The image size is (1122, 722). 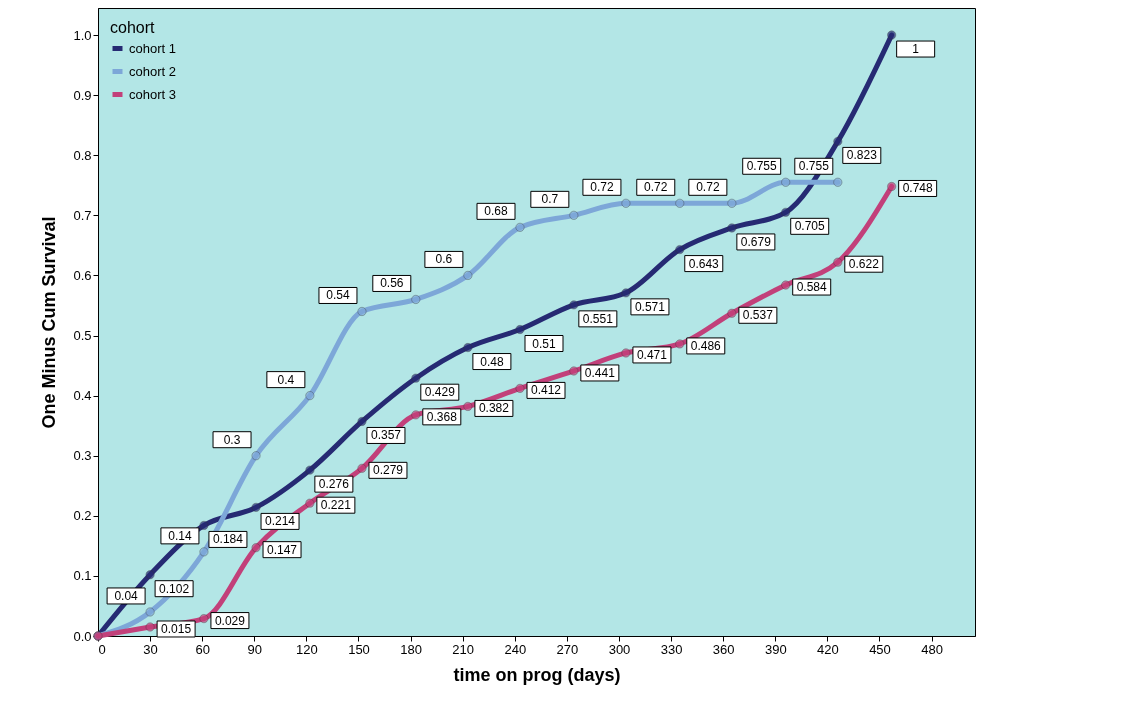 I want to click on x-tick-label: 420, so click(x=828, y=649).